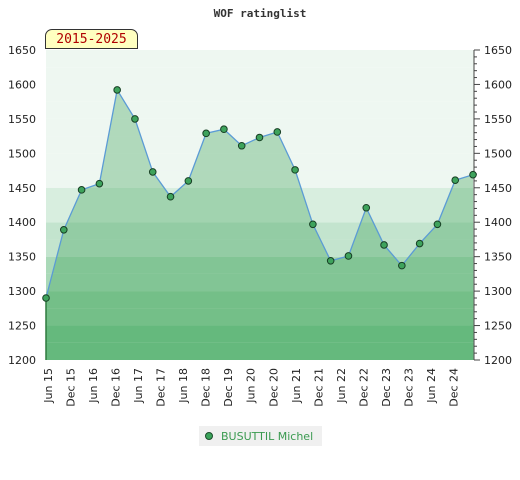 The width and height of the screenshot is (520, 480). I want to click on x-tick-label: Jun 21, so click(296, 386).